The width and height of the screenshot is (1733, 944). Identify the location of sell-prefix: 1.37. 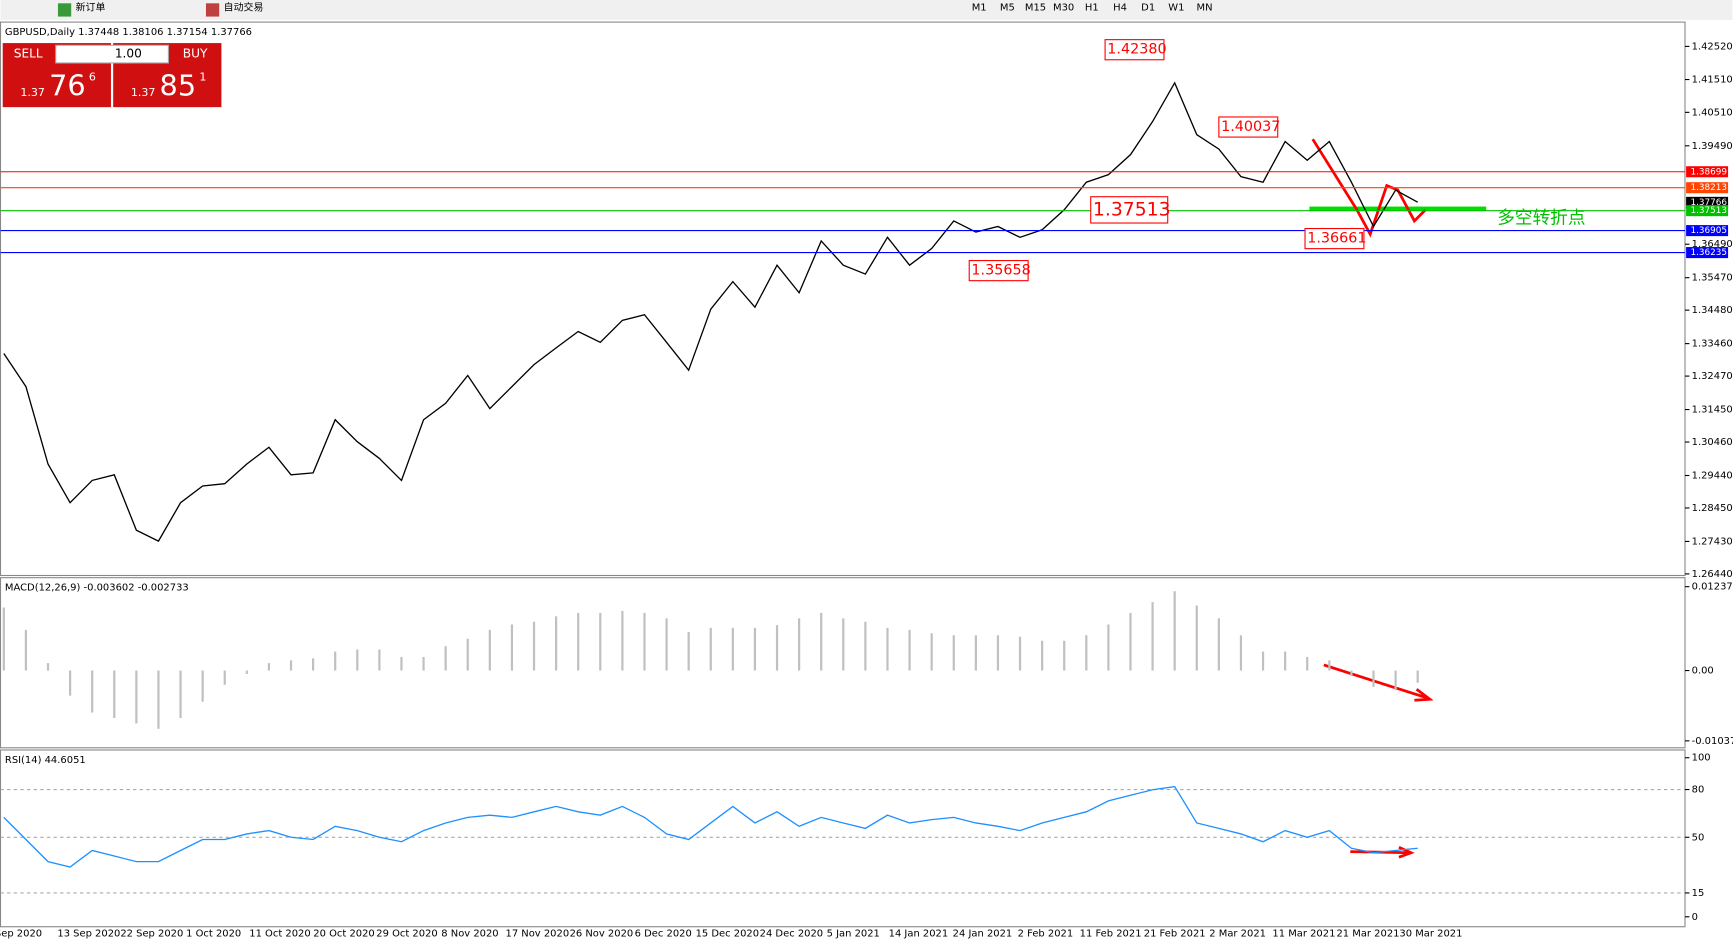
(32, 92).